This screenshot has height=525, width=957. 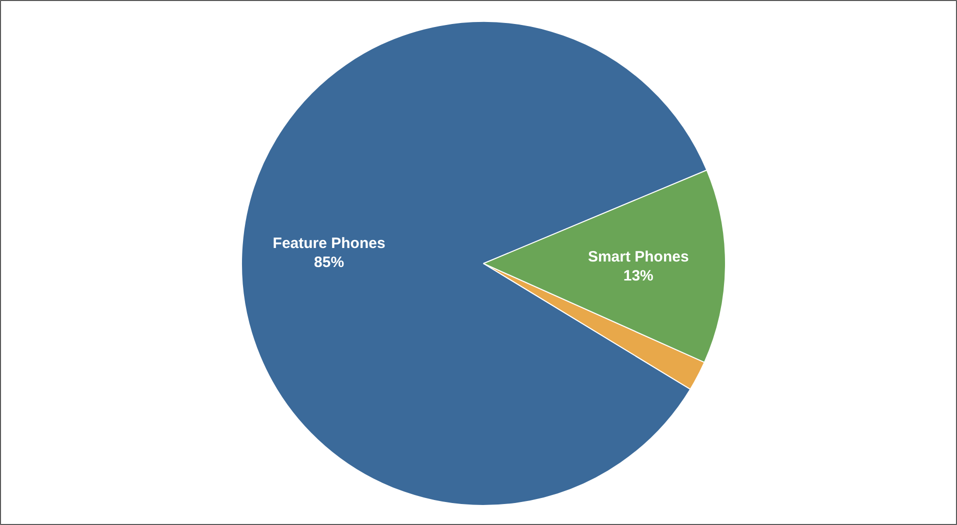 What do you see at coordinates (329, 262) in the screenshot?
I see `data-label: 85%` at bounding box center [329, 262].